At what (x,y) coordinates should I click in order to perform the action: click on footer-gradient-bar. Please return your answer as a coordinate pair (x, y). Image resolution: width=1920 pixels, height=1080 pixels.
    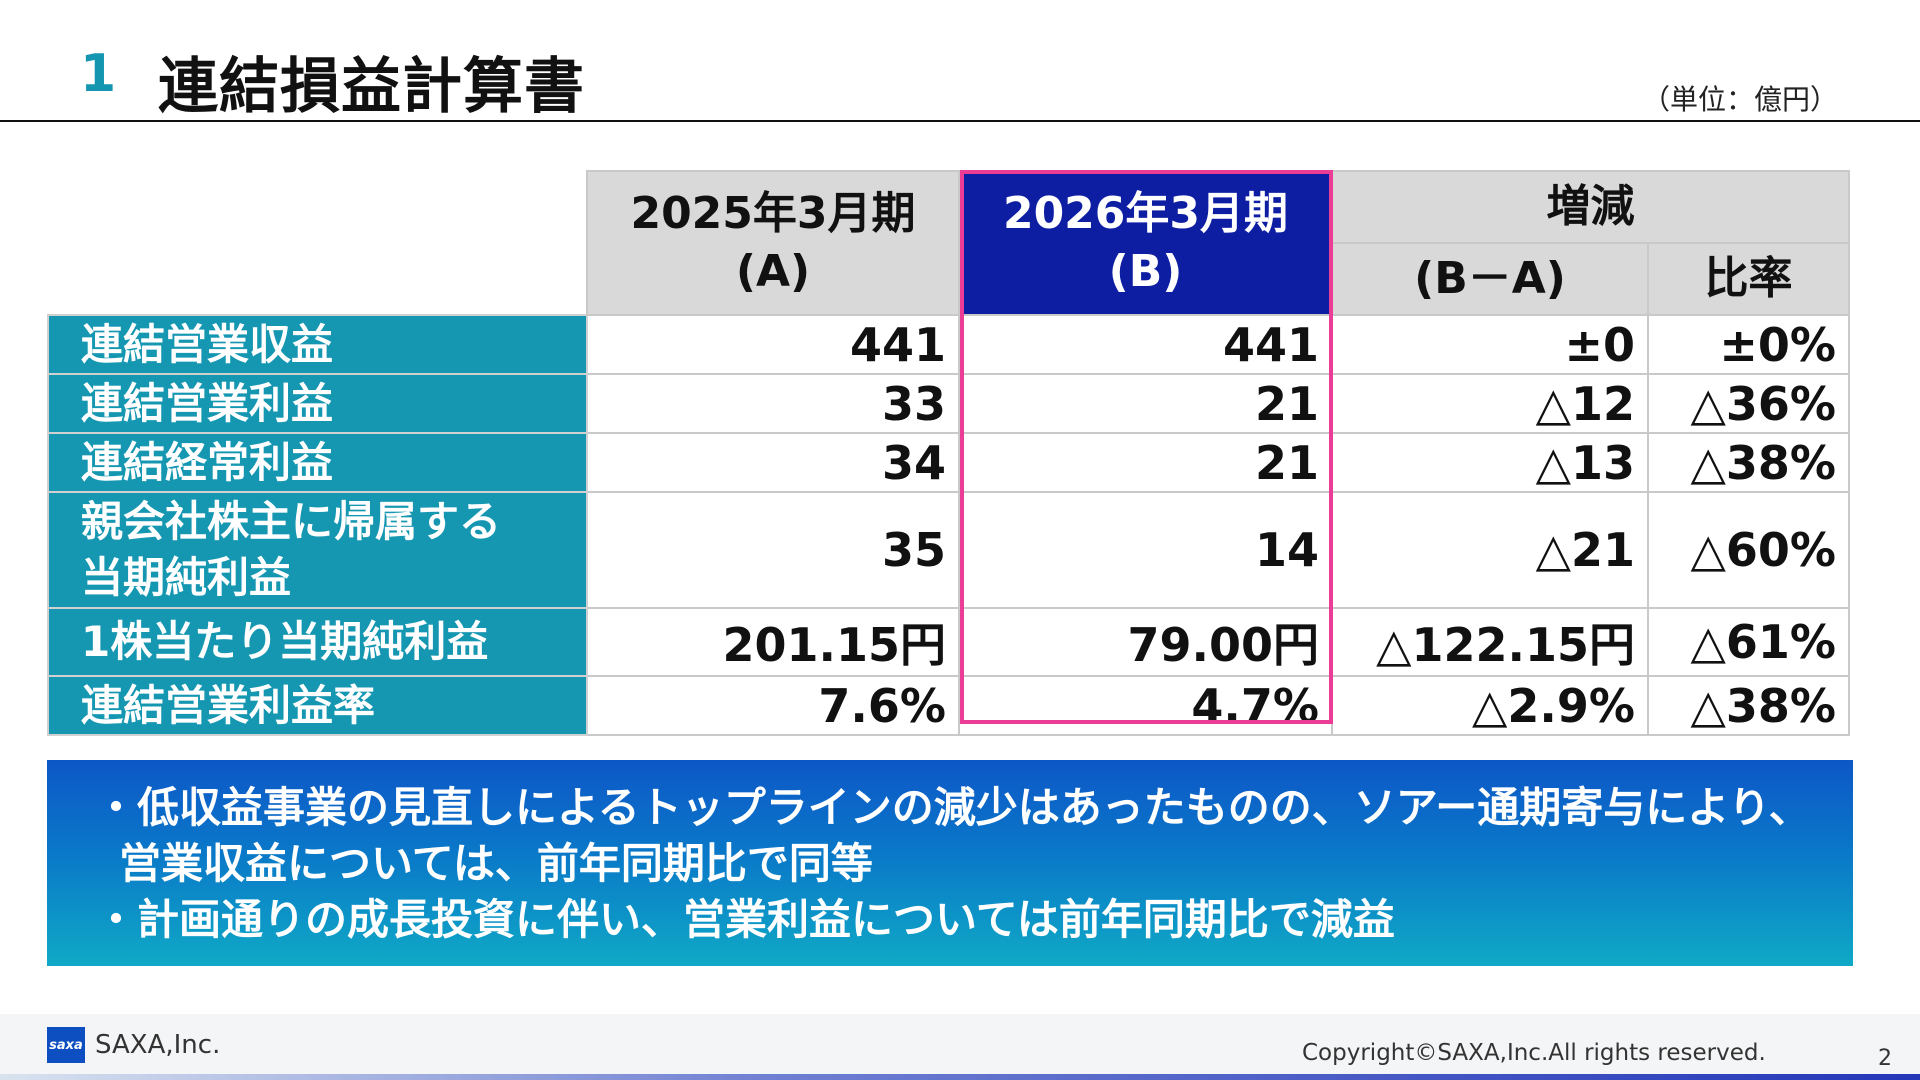
    Looking at the image, I should click on (960, 1077).